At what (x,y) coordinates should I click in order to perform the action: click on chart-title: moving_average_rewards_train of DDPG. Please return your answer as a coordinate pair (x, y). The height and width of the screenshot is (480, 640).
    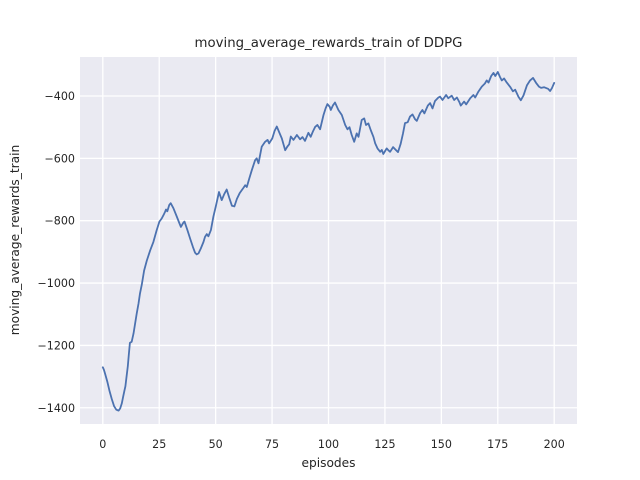
    Looking at the image, I should click on (329, 43).